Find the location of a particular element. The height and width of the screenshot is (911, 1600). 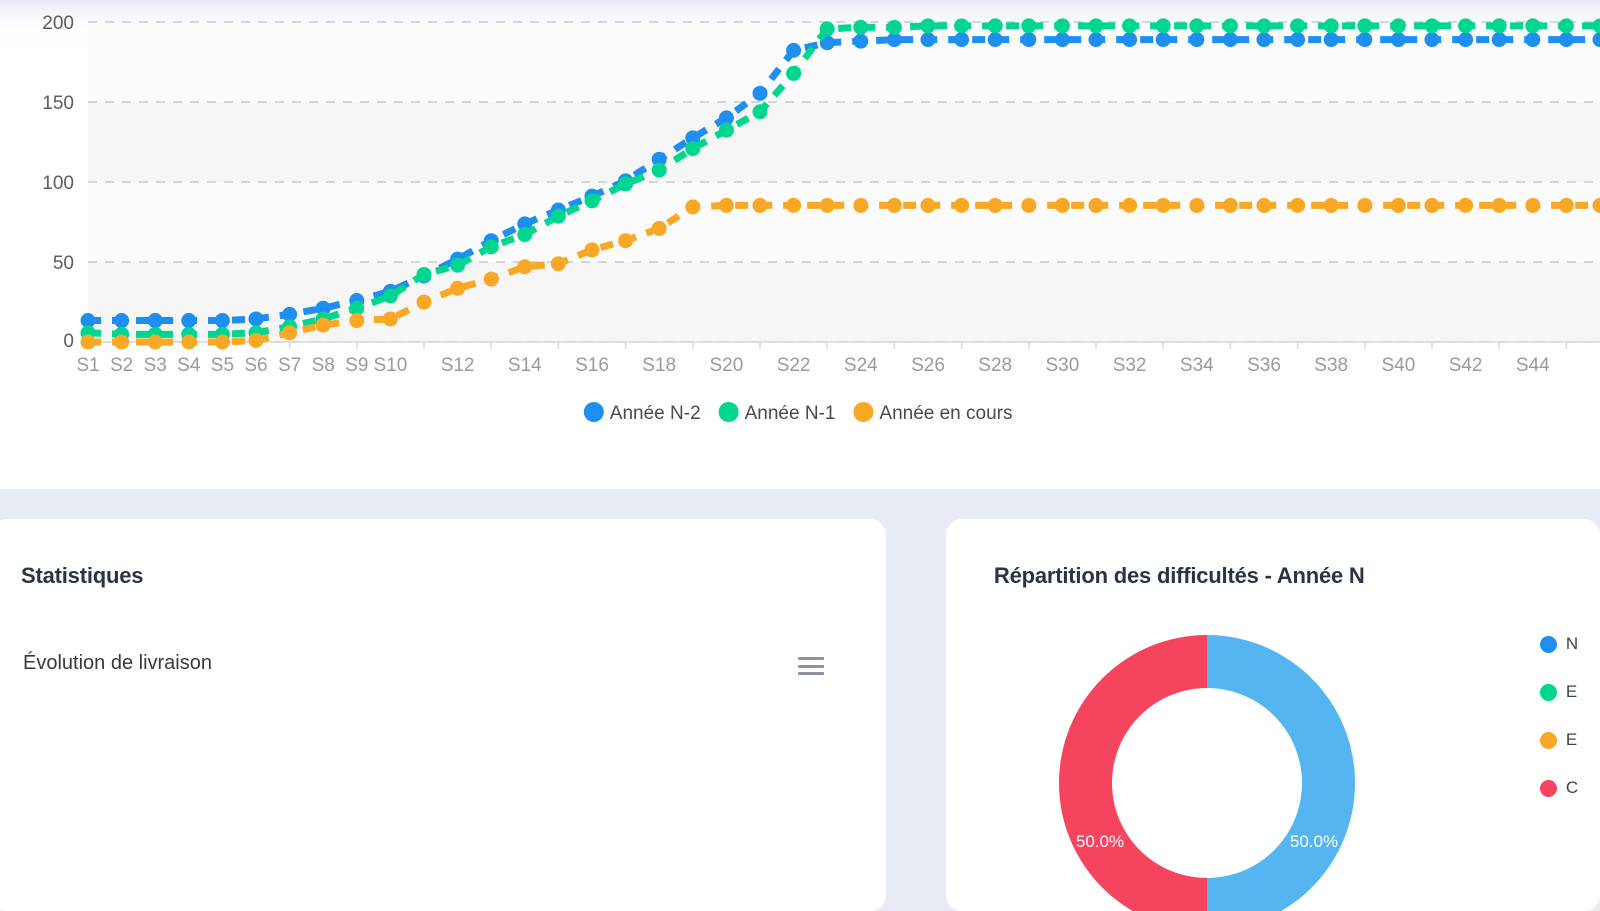

legend-item-3: Année en cours is located at coordinates (932, 413).